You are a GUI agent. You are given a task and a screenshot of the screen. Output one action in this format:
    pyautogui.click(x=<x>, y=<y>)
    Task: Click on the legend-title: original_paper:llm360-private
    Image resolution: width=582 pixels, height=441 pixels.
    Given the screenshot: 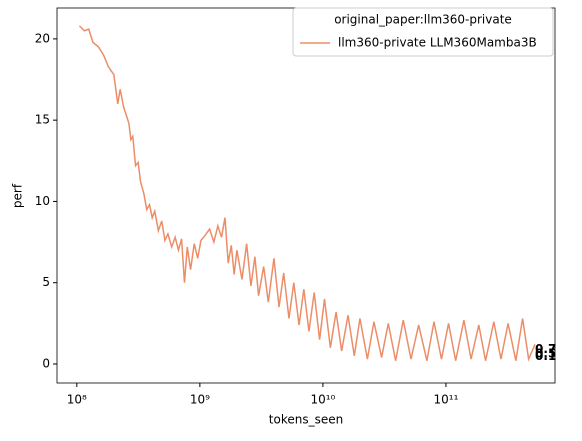 What is the action you would take?
    pyautogui.click(x=423, y=20)
    